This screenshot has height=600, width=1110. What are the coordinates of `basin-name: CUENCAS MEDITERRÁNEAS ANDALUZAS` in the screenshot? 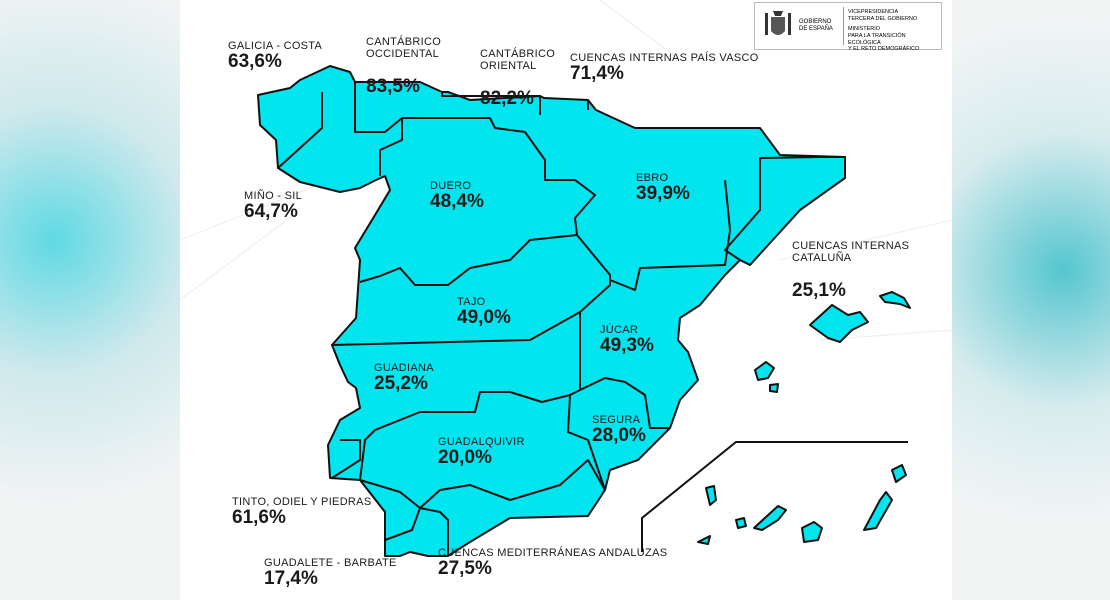 It's located at (553, 553).